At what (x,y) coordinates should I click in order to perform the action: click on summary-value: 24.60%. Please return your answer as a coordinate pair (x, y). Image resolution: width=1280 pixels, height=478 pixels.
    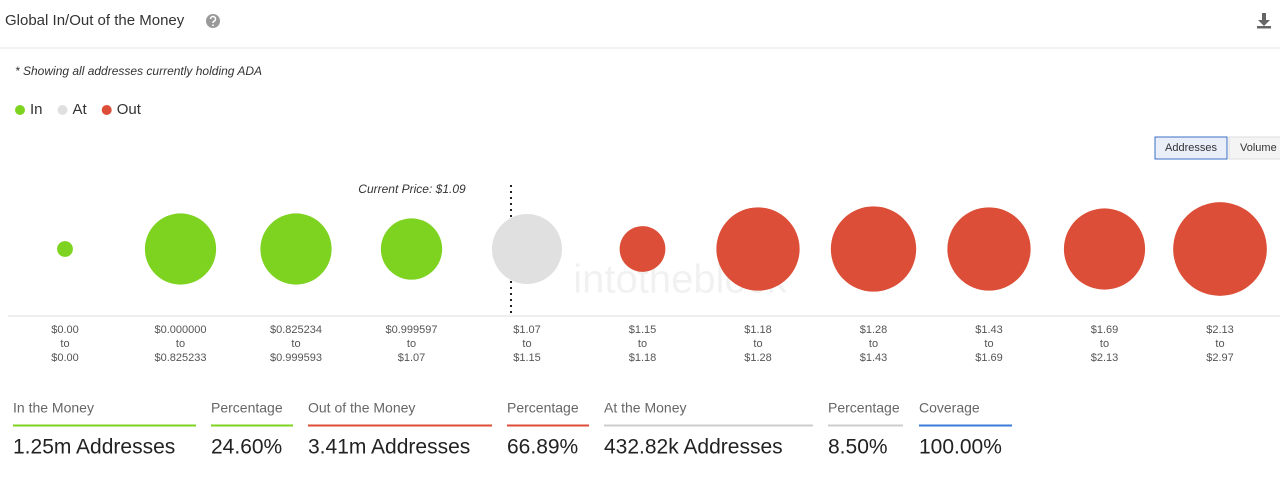
    Looking at the image, I should click on (246, 447).